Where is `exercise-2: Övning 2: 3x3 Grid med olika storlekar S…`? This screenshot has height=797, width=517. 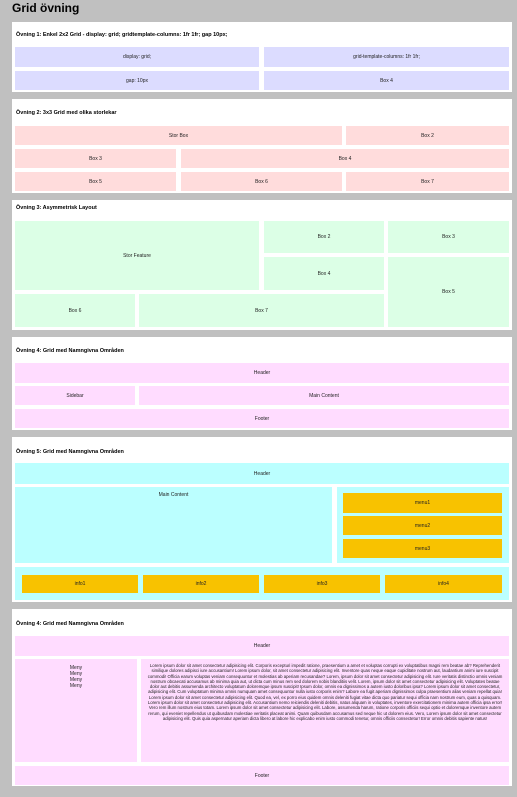
exercise-2: Övning 2: 3x3 Grid med olika storlekar S… is located at coordinates (262, 146).